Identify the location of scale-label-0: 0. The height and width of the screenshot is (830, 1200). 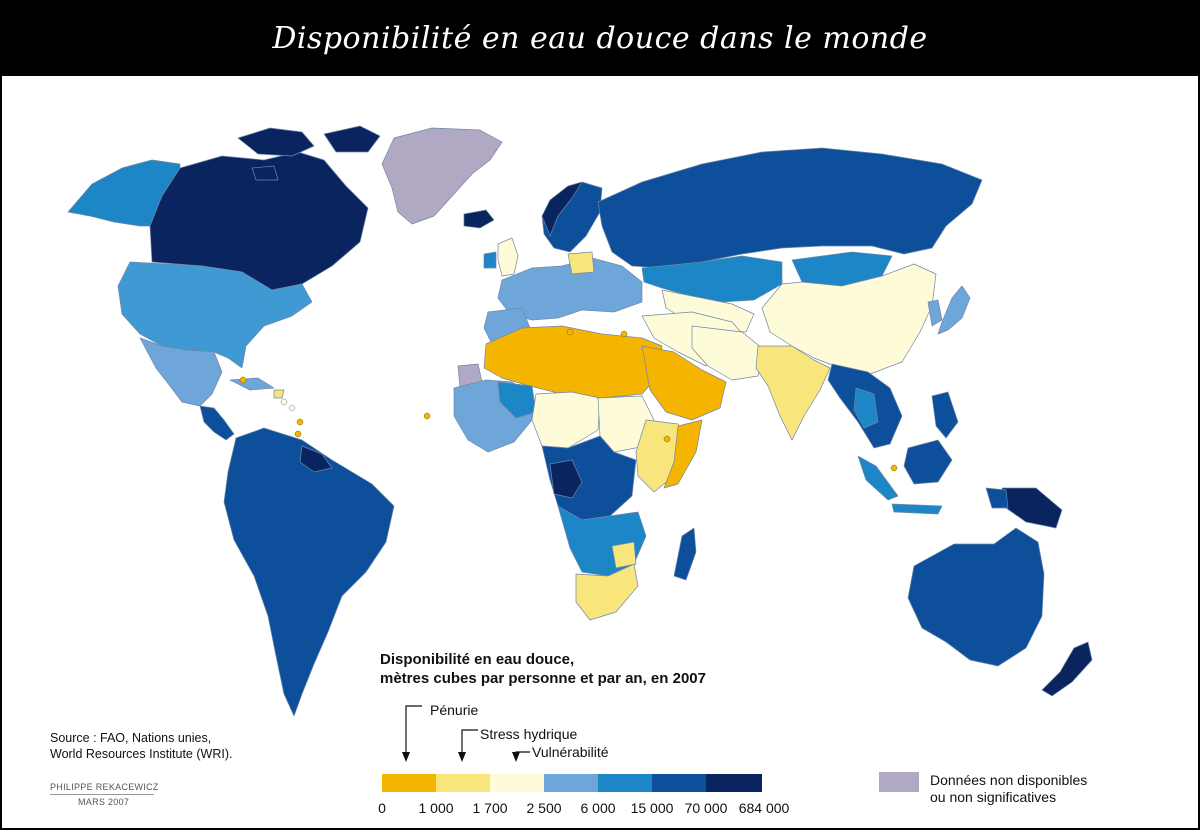
(382, 808).